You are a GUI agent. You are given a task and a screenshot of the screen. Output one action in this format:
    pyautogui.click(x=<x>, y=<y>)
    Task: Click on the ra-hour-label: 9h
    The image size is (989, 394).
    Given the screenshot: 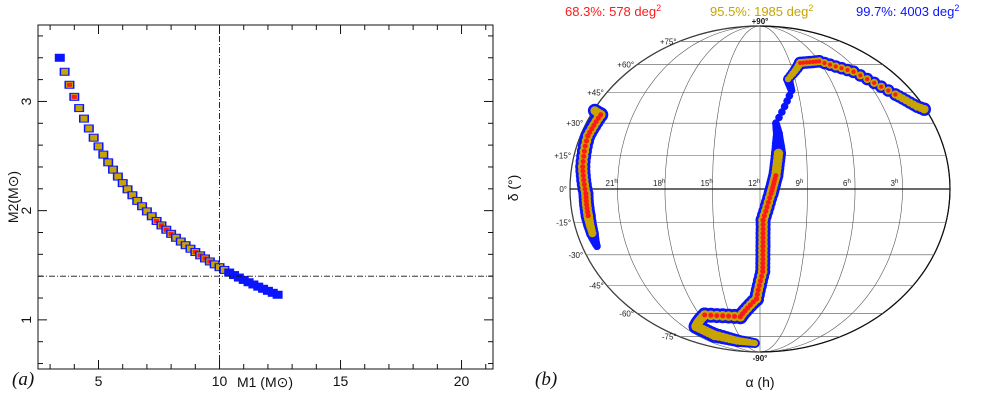 What is the action you would take?
    pyautogui.click(x=800, y=183)
    